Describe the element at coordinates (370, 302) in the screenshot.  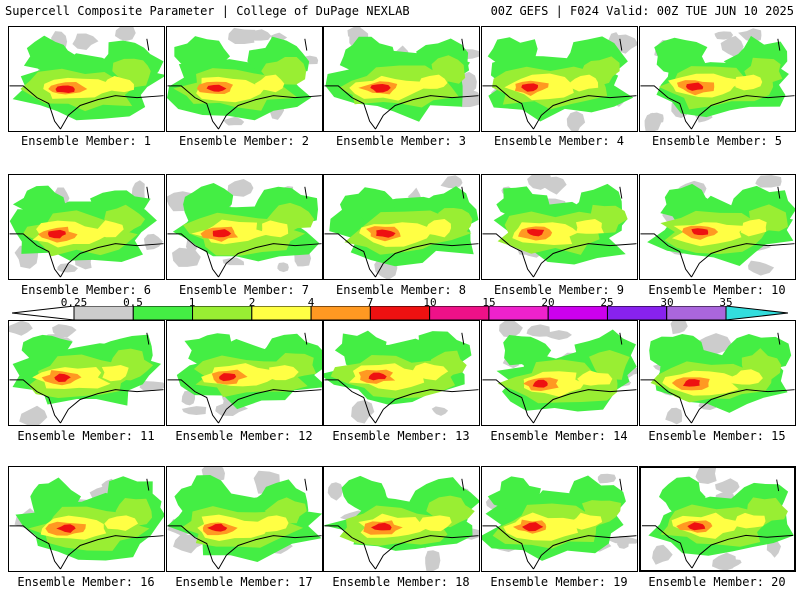
I see `color-scale-tick-label: 7` at that location.